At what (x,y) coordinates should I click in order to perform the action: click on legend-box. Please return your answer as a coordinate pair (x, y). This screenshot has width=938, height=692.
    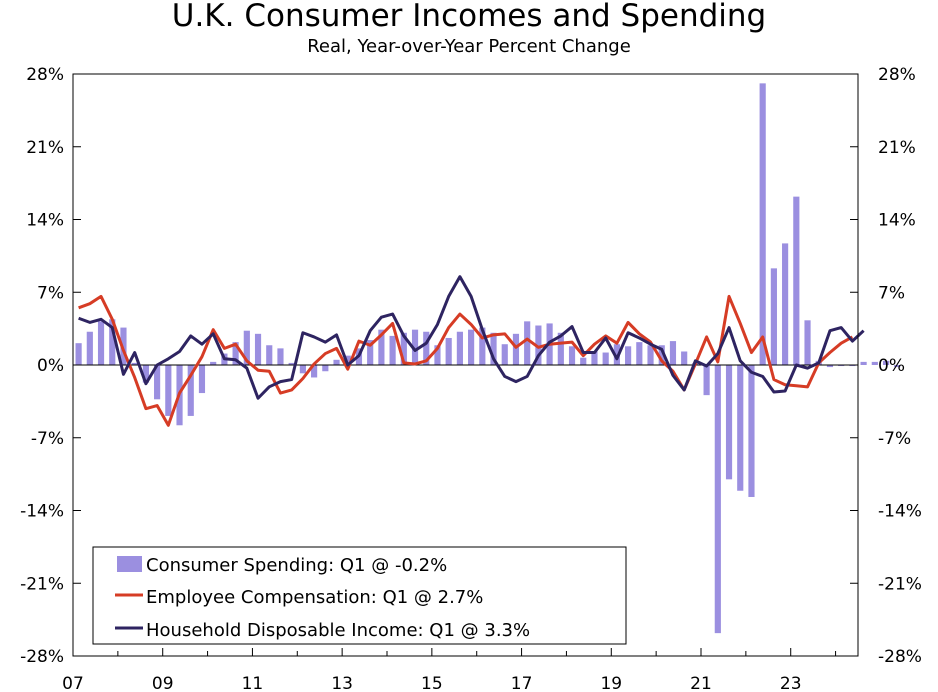
    Looking at the image, I should click on (359, 595).